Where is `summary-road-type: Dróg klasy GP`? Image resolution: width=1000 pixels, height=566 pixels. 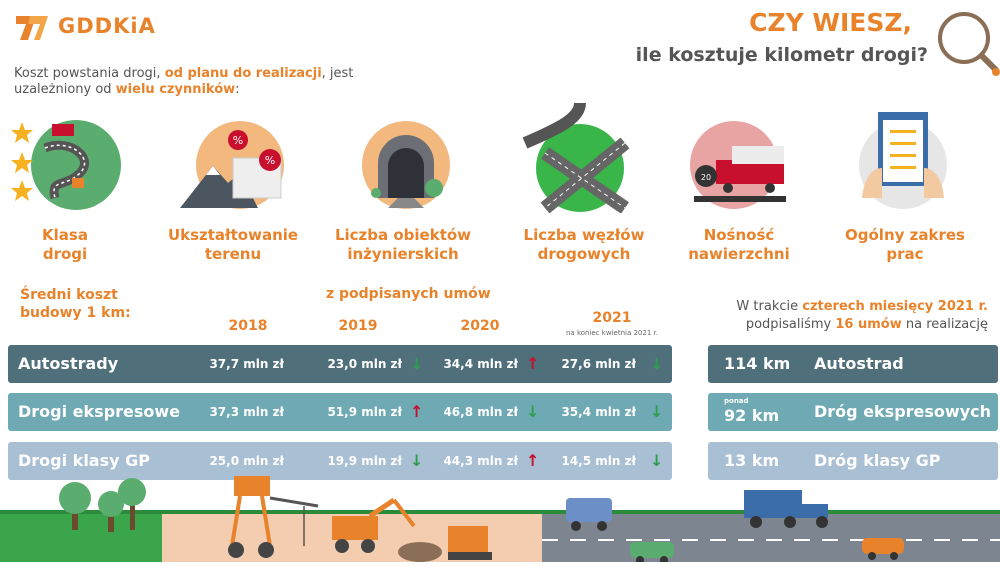 summary-road-type: Dróg klasy GP is located at coordinates (877, 460).